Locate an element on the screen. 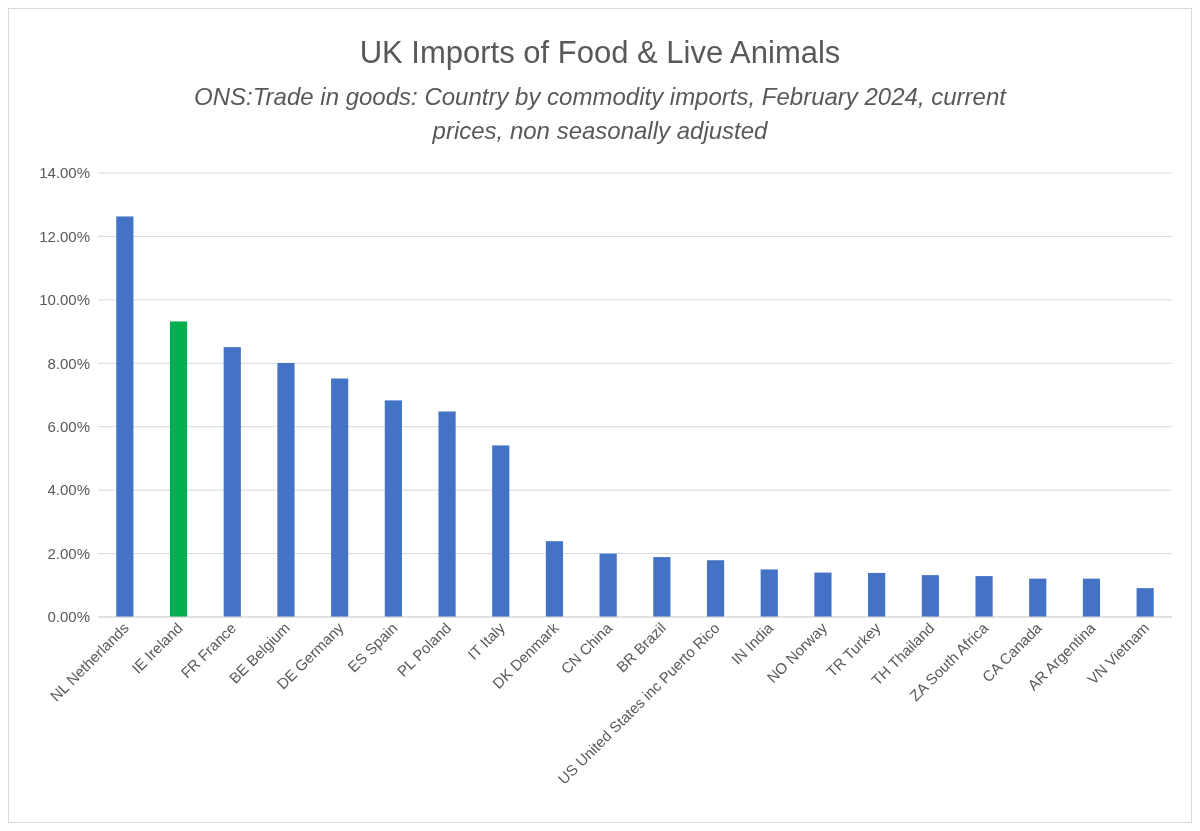 The width and height of the screenshot is (1200, 831). y-tick-label: 2.00% is located at coordinates (68, 553).